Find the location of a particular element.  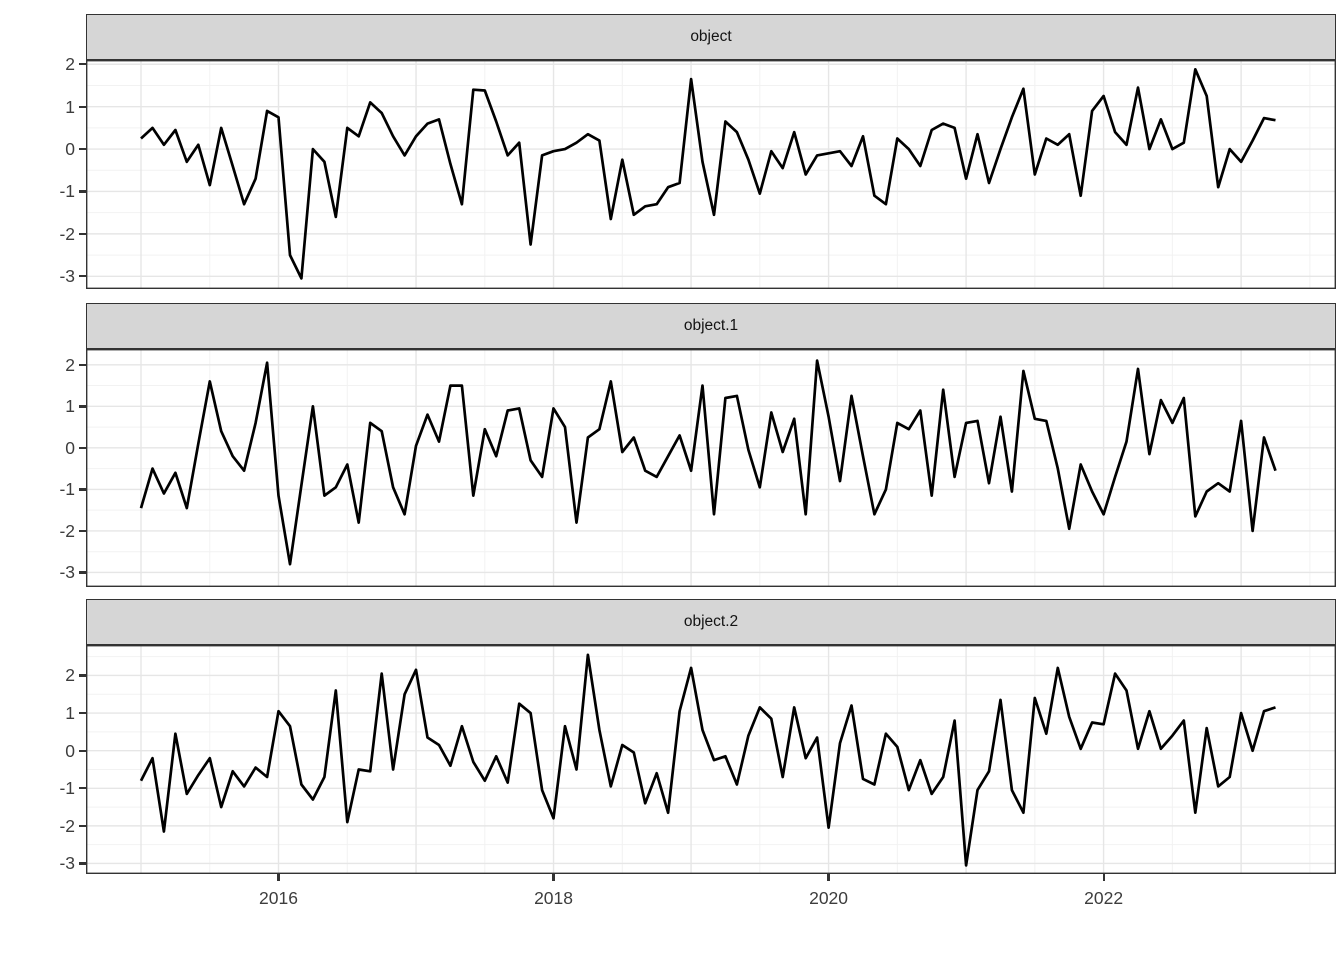

facet-title-object-2: object.2 is located at coordinates (711, 621).